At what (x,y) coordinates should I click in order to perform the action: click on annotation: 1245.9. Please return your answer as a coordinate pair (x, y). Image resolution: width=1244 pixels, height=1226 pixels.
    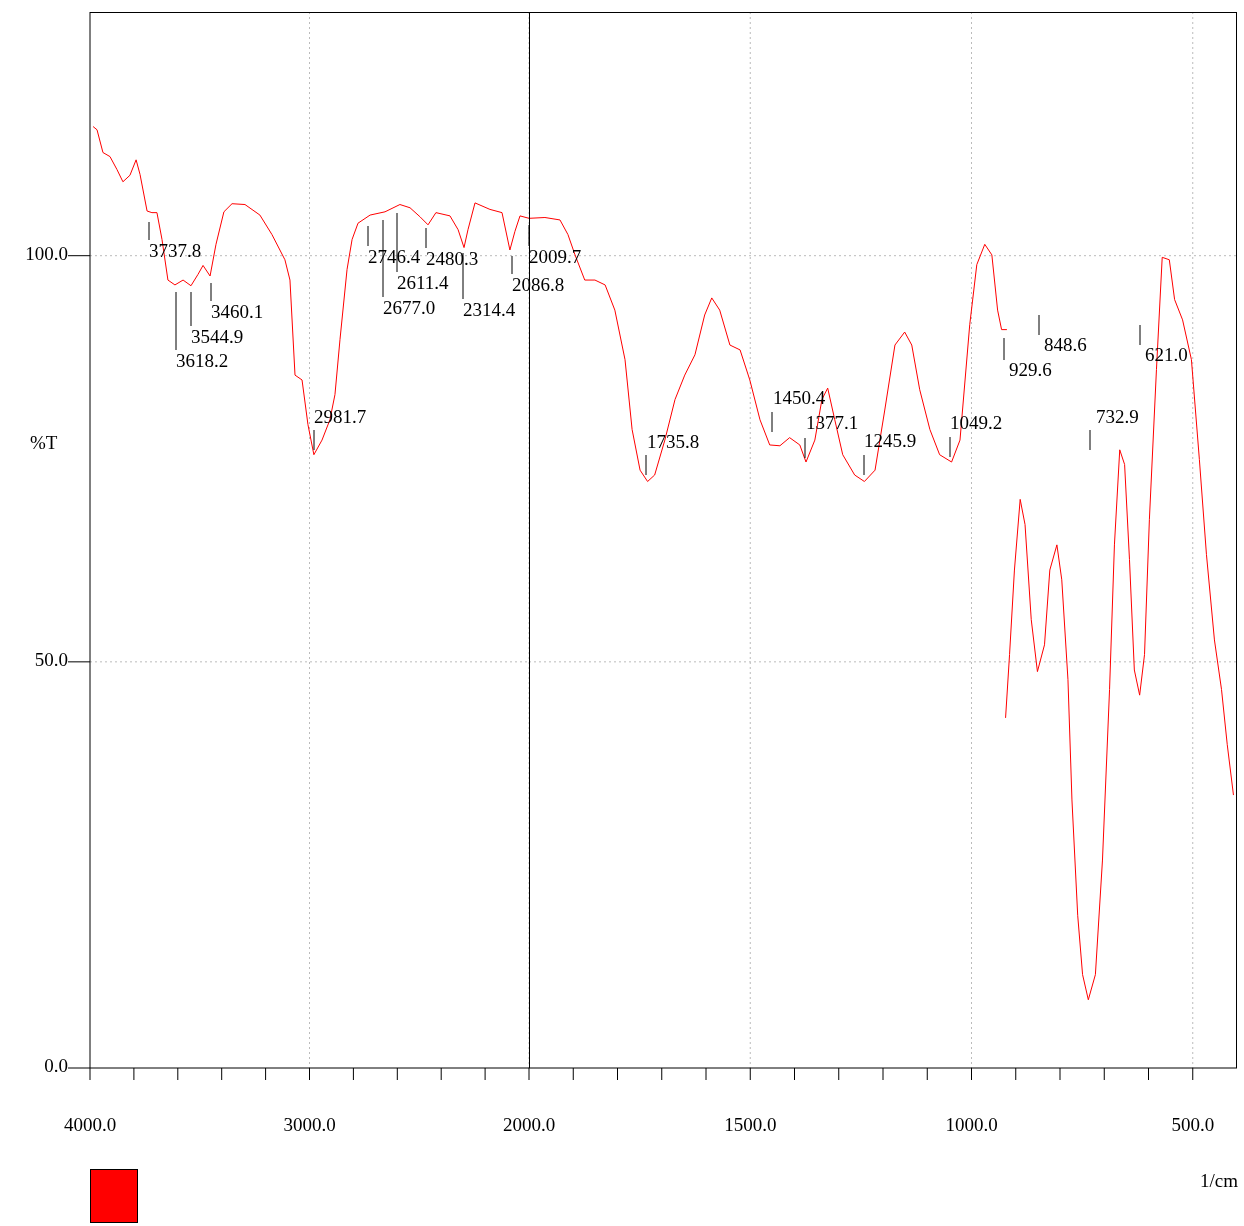
    Looking at the image, I should click on (890, 441).